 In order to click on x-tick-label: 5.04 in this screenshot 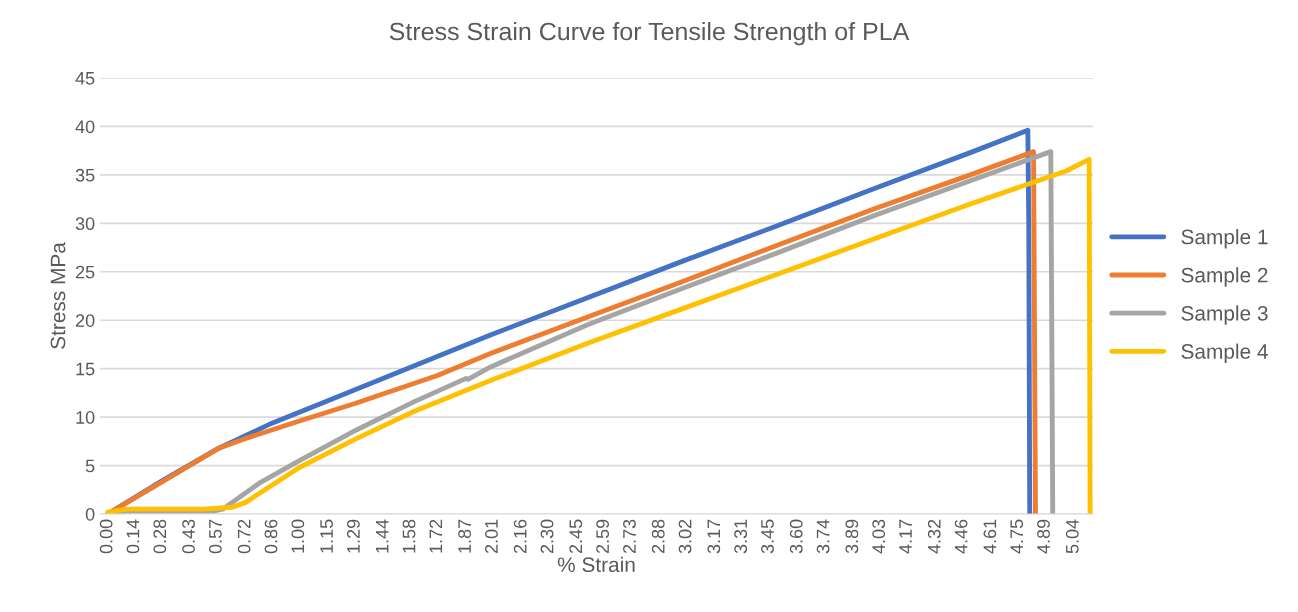, I will do `click(1072, 536)`.